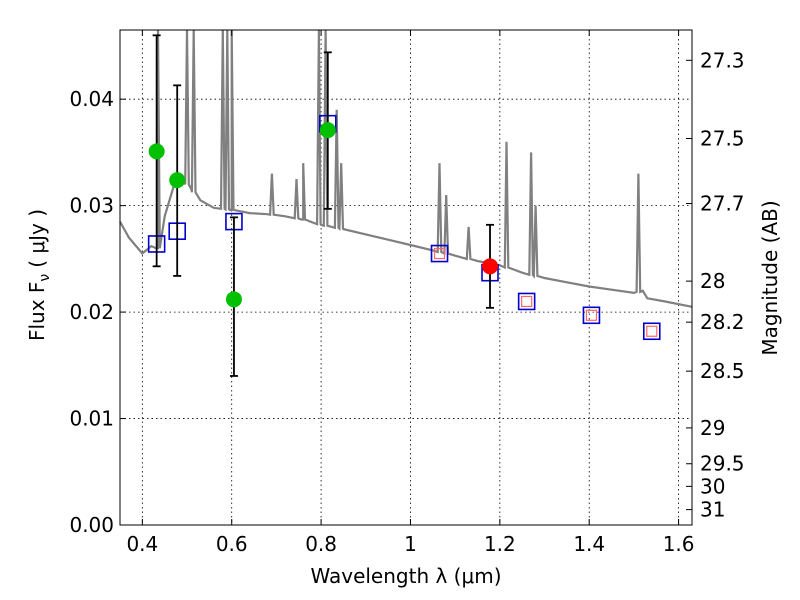 This screenshot has height=600, width=800. What do you see at coordinates (232, 544) in the screenshot?
I see `x-tick-label: 0.6` at bounding box center [232, 544].